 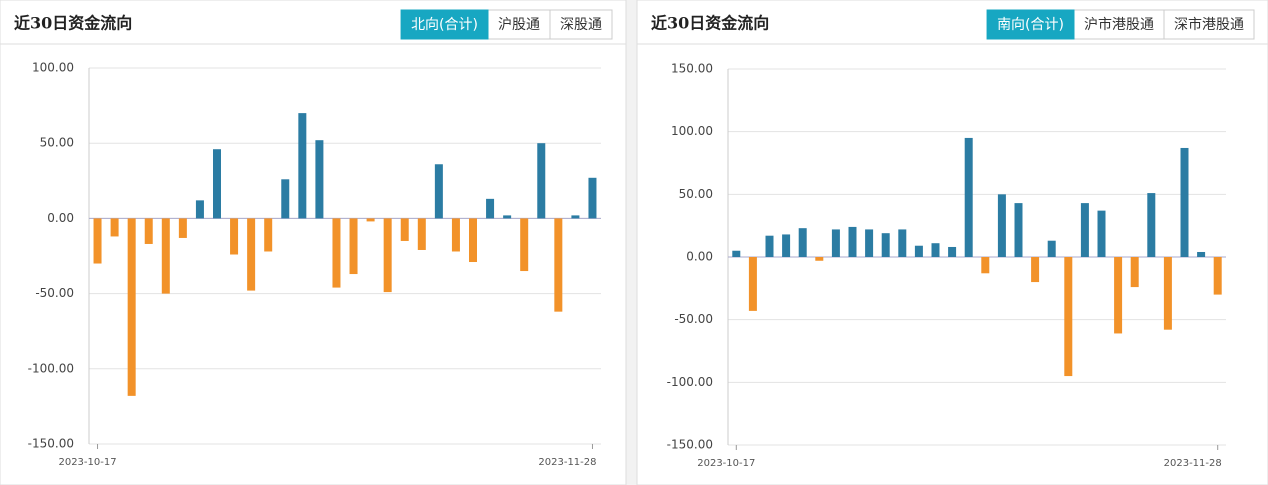 I want to click on tab-label: 沪股通, so click(x=519, y=25).